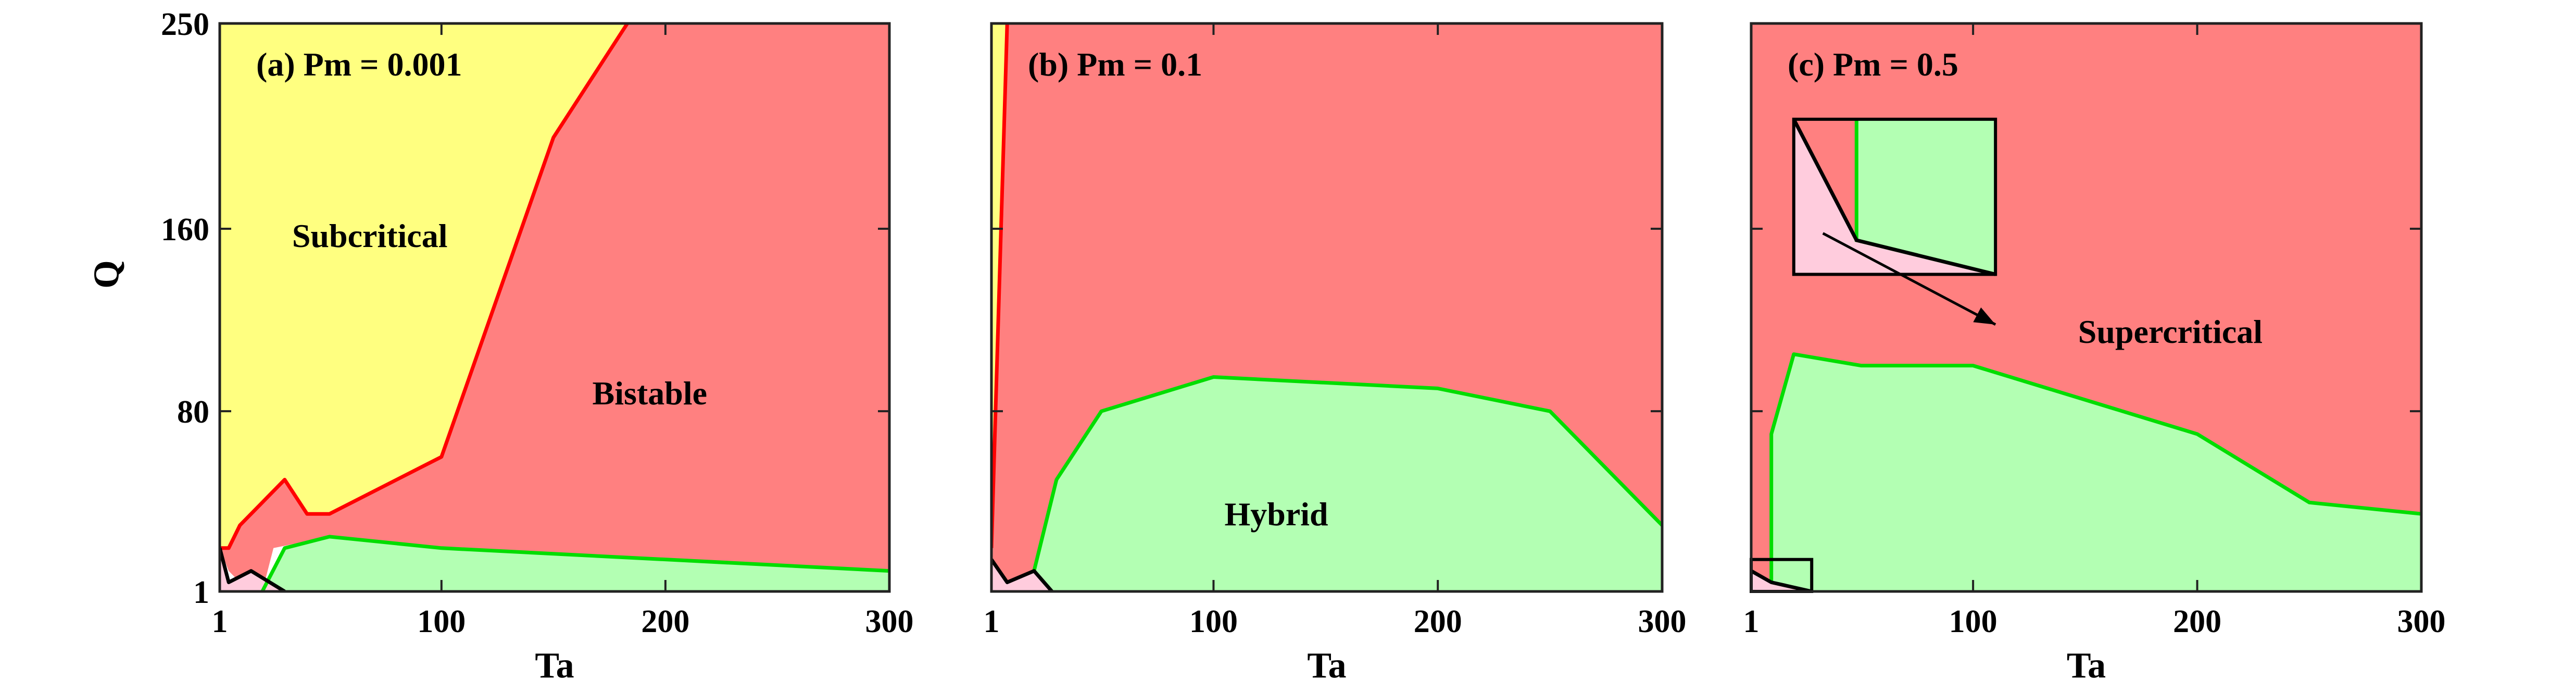 This screenshot has width=2576, height=692. I want to click on inset-arrow, so click(1909, 279).